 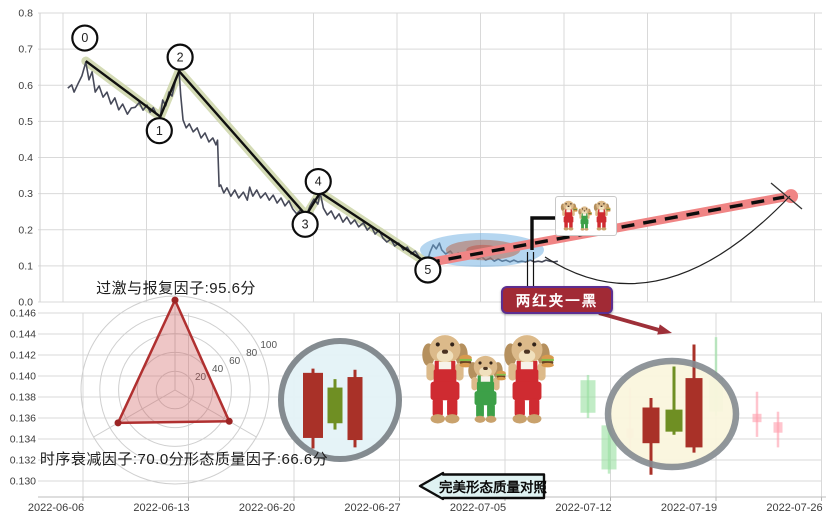 I want to click on svg-text: 1, so click(x=159, y=131).